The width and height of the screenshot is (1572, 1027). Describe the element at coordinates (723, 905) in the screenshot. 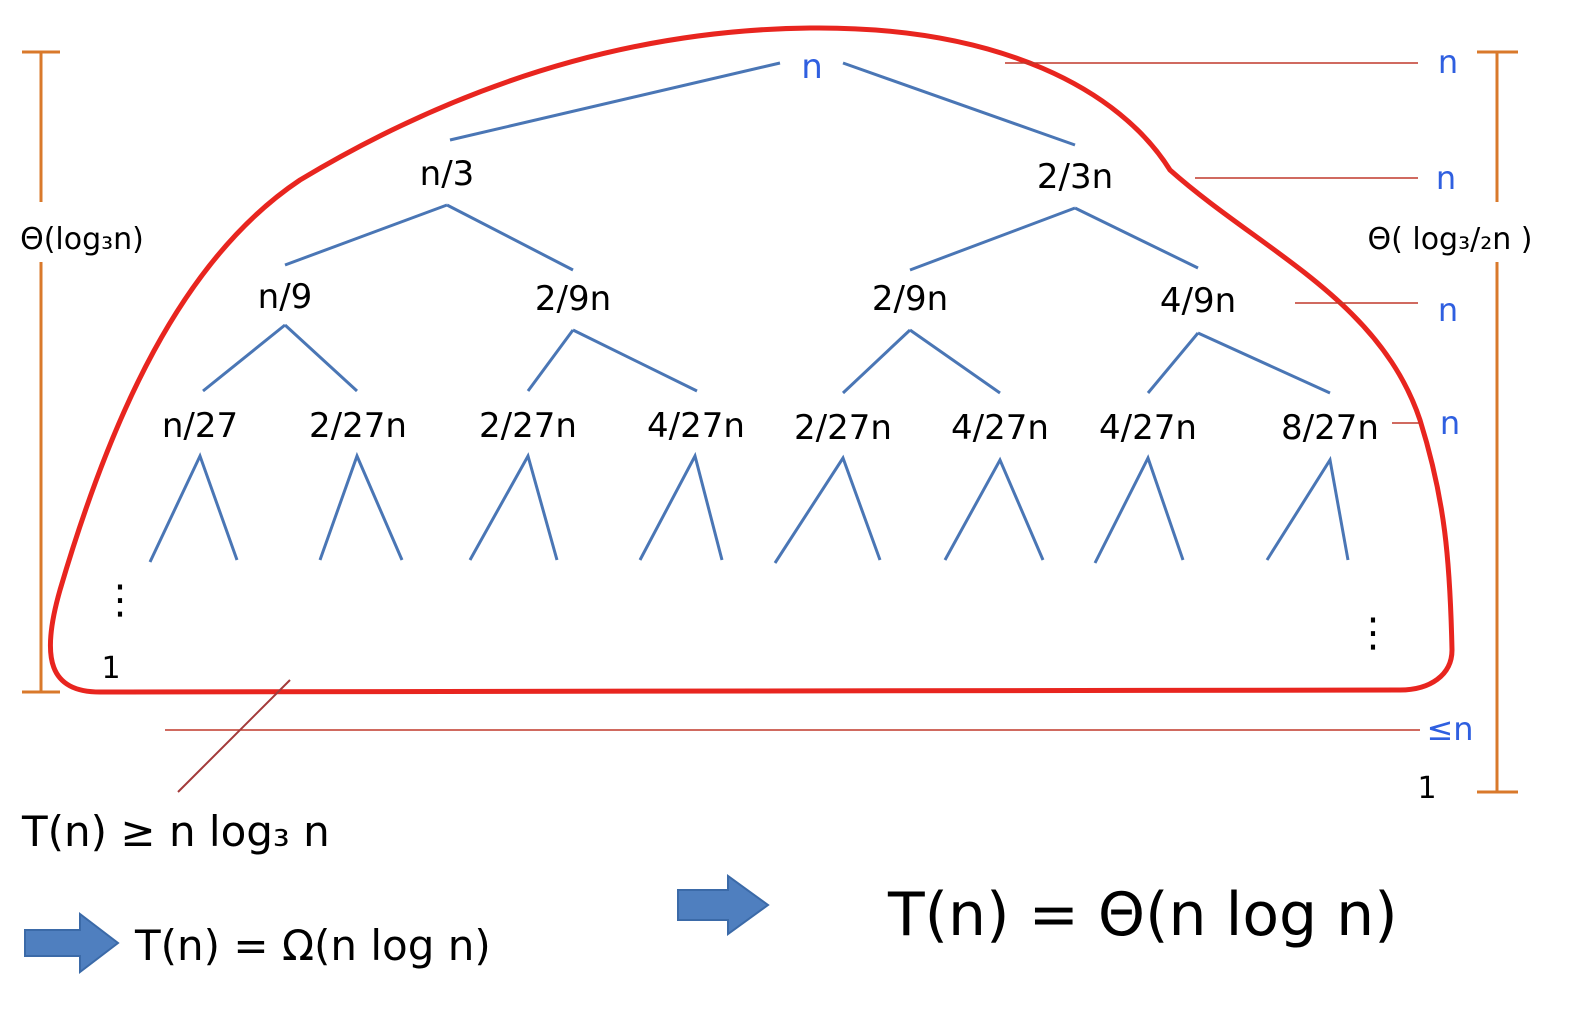

I see `theta-arrow` at that location.